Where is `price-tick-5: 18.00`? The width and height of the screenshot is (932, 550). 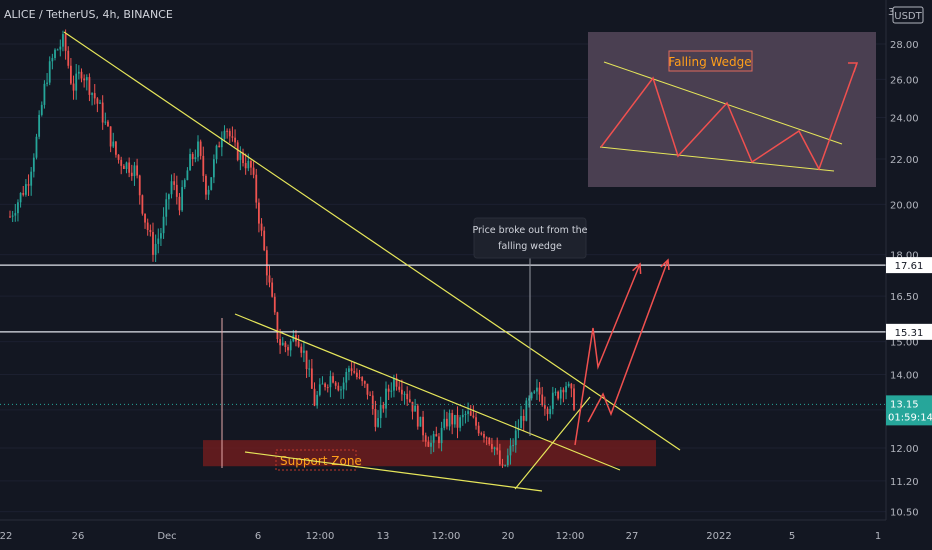 price-tick-5: 18.00 is located at coordinates (904, 256).